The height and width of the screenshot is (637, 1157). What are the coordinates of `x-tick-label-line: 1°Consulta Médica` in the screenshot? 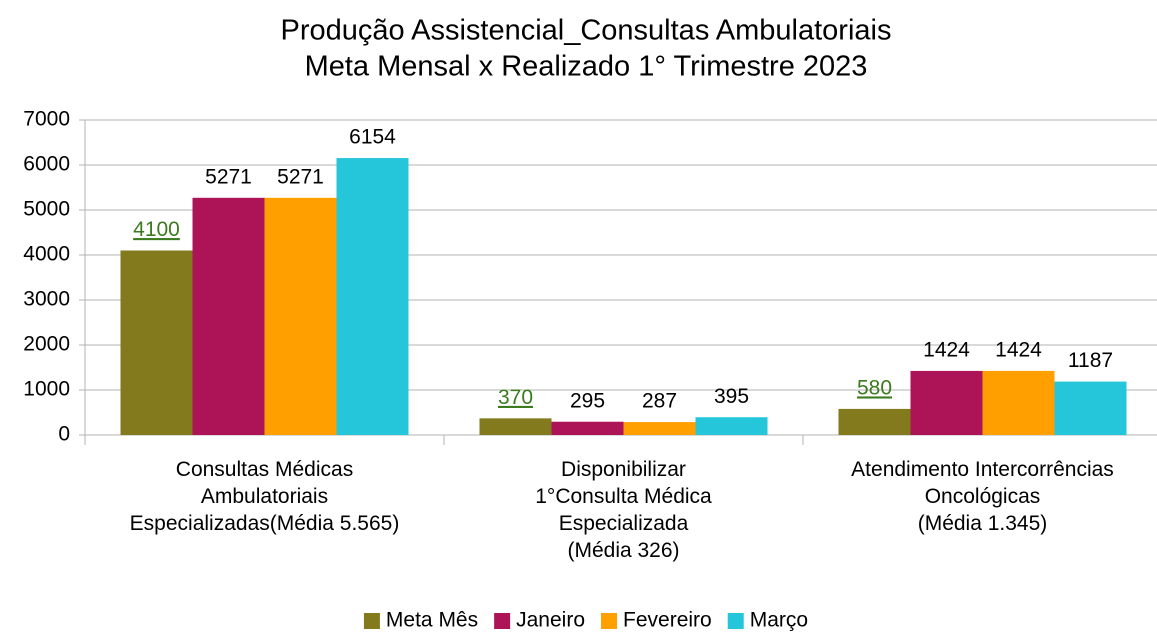 It's located at (623, 496).